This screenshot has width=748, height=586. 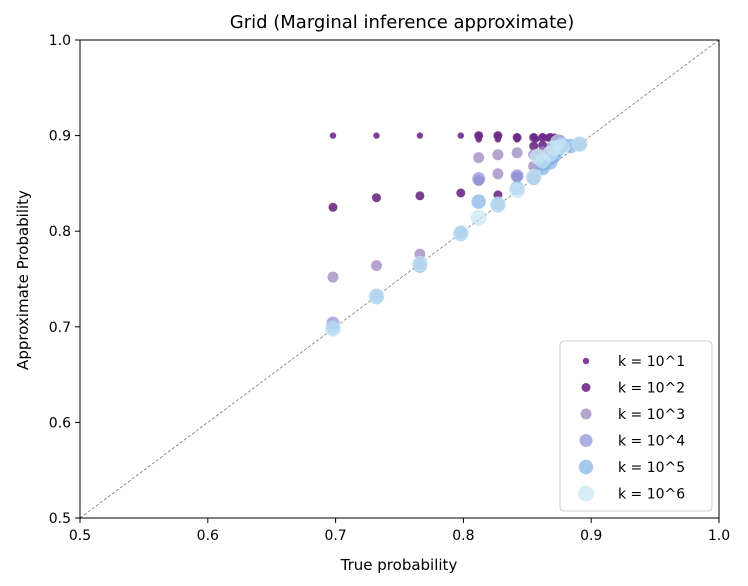 What do you see at coordinates (60, 137) in the screenshot?
I see `y-tick-label: 0.9` at bounding box center [60, 137].